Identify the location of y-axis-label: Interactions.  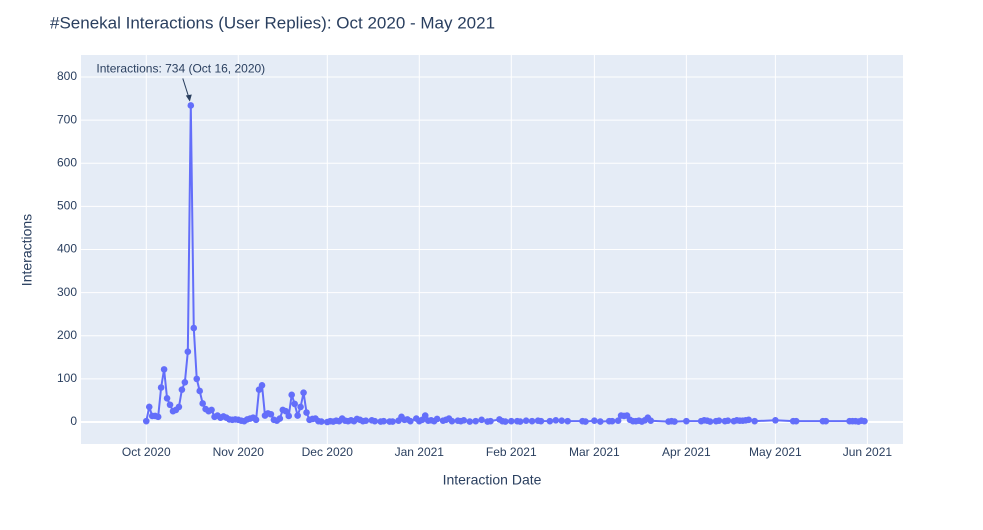
(27, 250).